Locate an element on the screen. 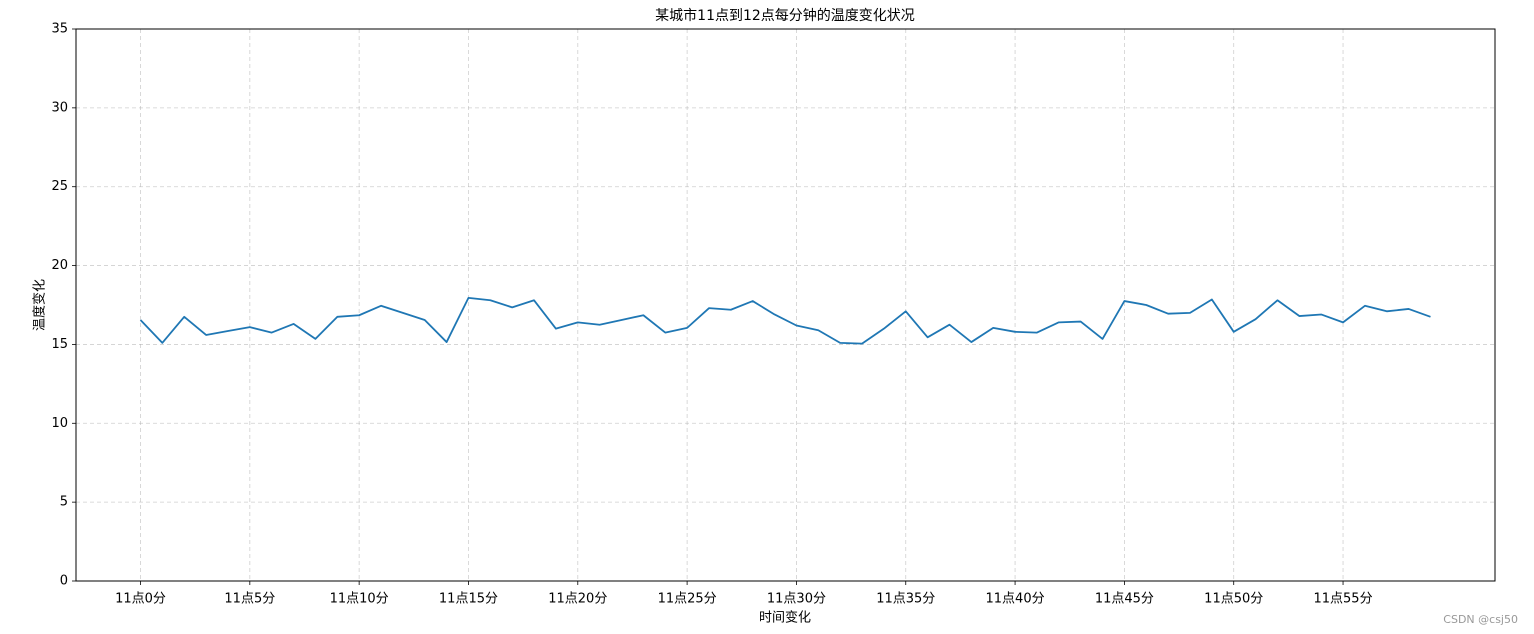 The height and width of the screenshot is (634, 1534). x-tick-label: 11点5分 is located at coordinates (249, 599).